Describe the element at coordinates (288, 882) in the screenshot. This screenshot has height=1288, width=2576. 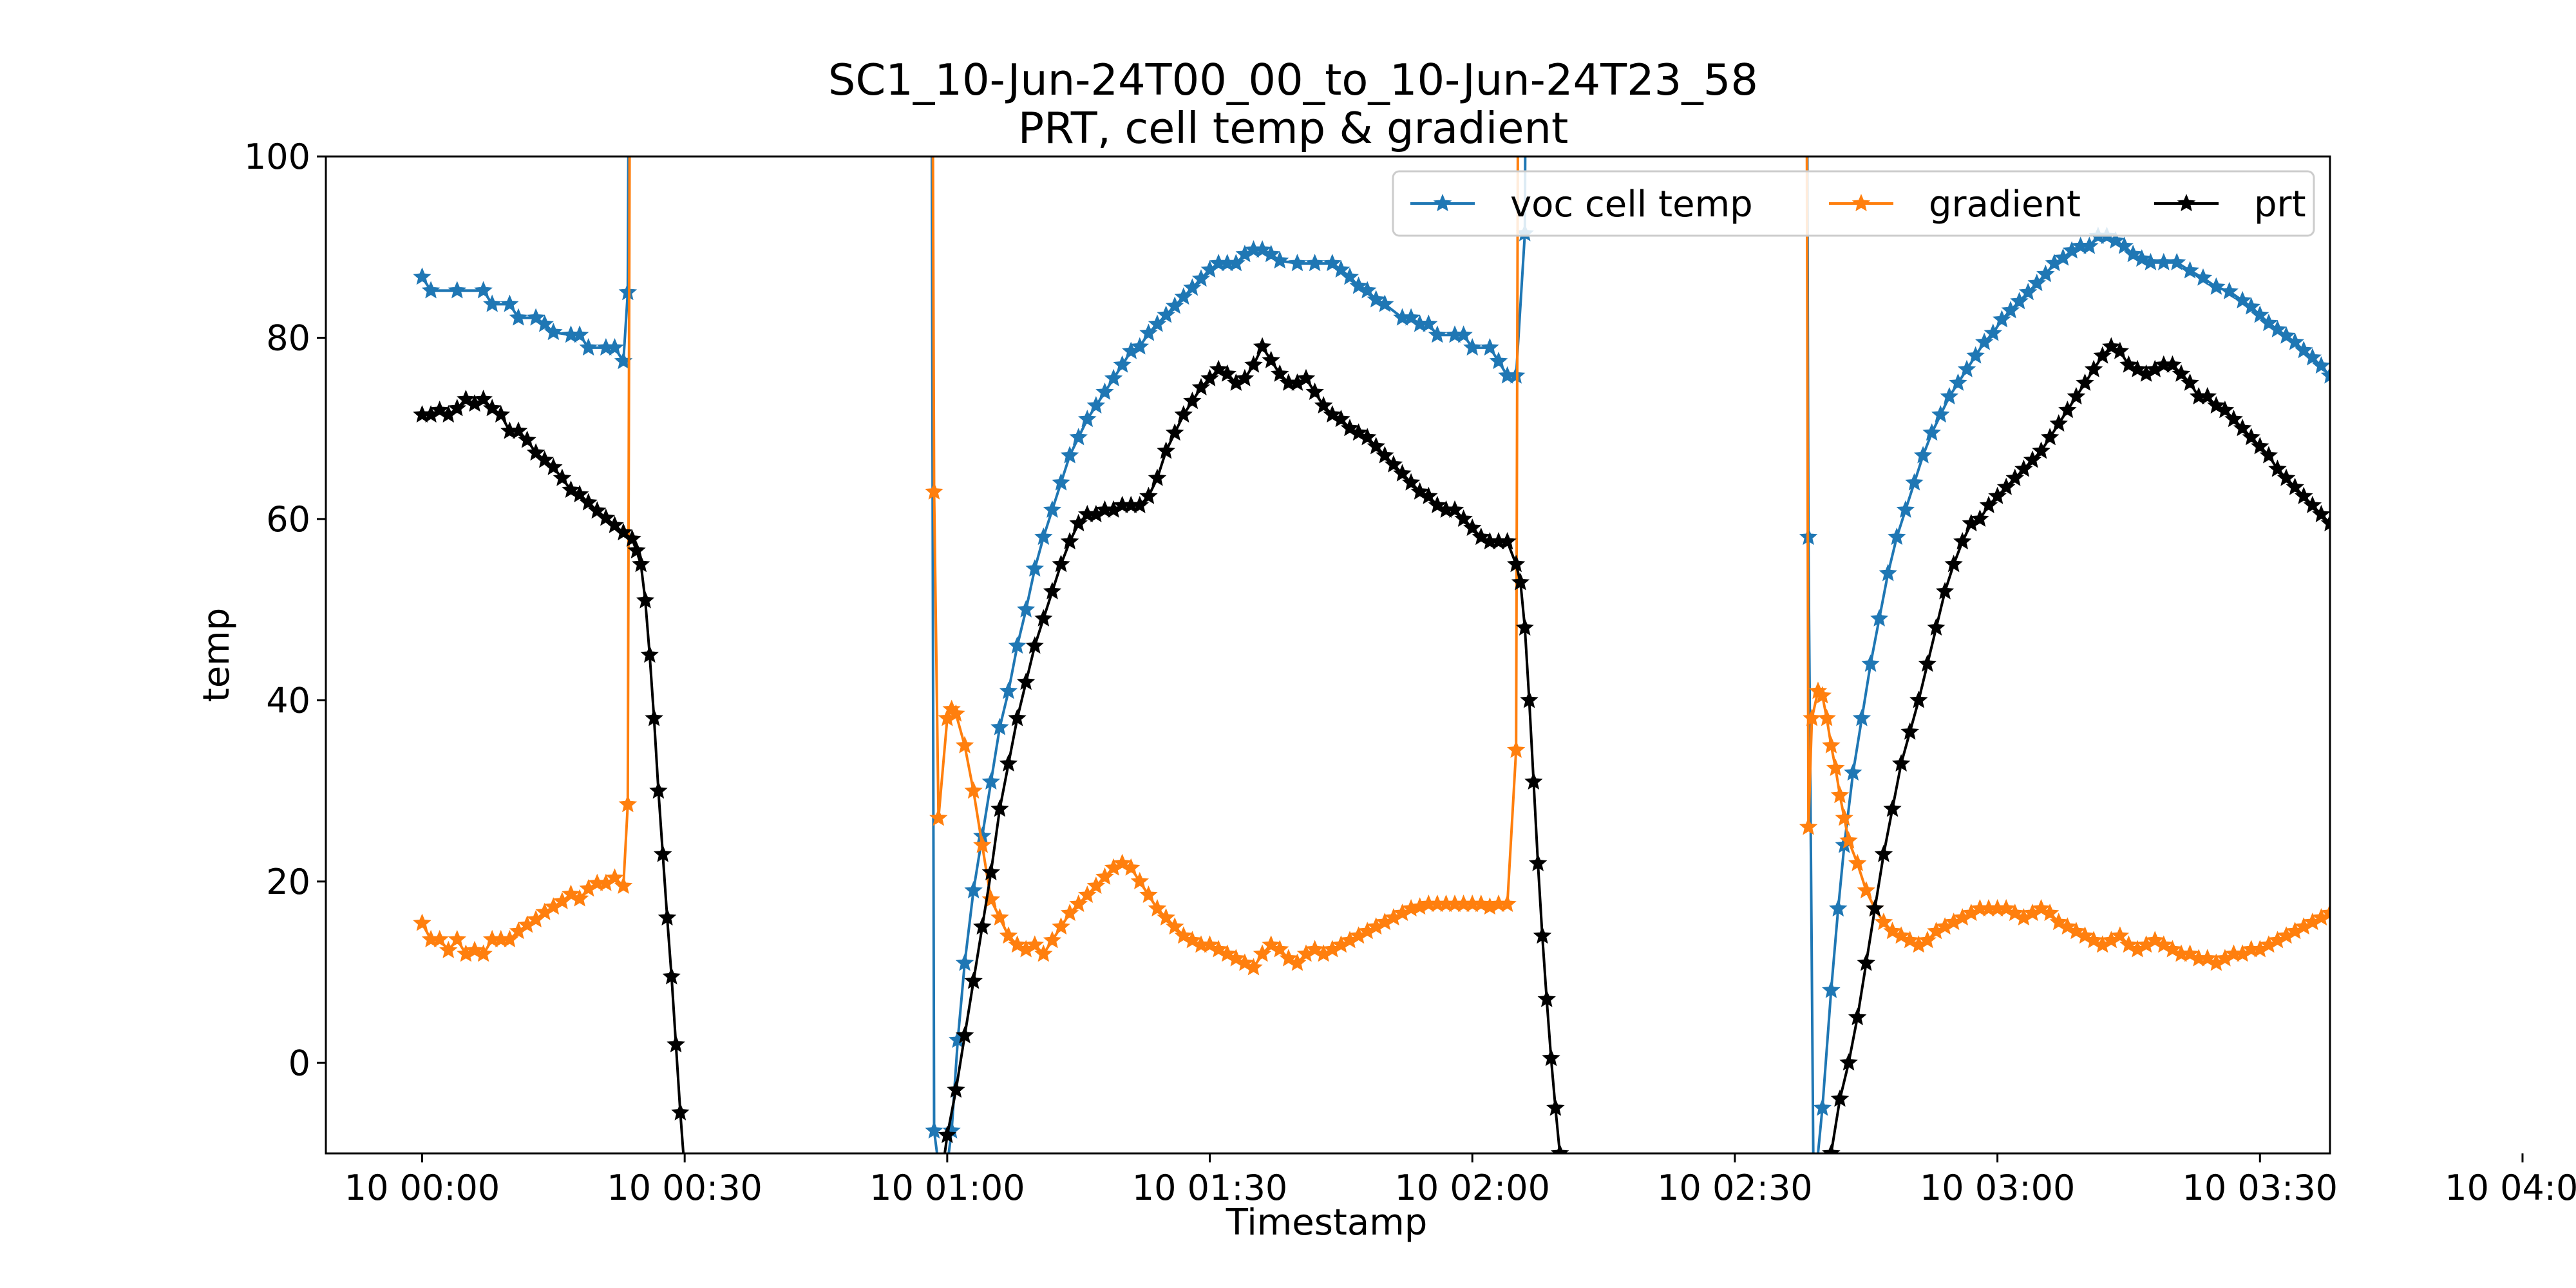
I see `y-tick-label: 20` at that location.